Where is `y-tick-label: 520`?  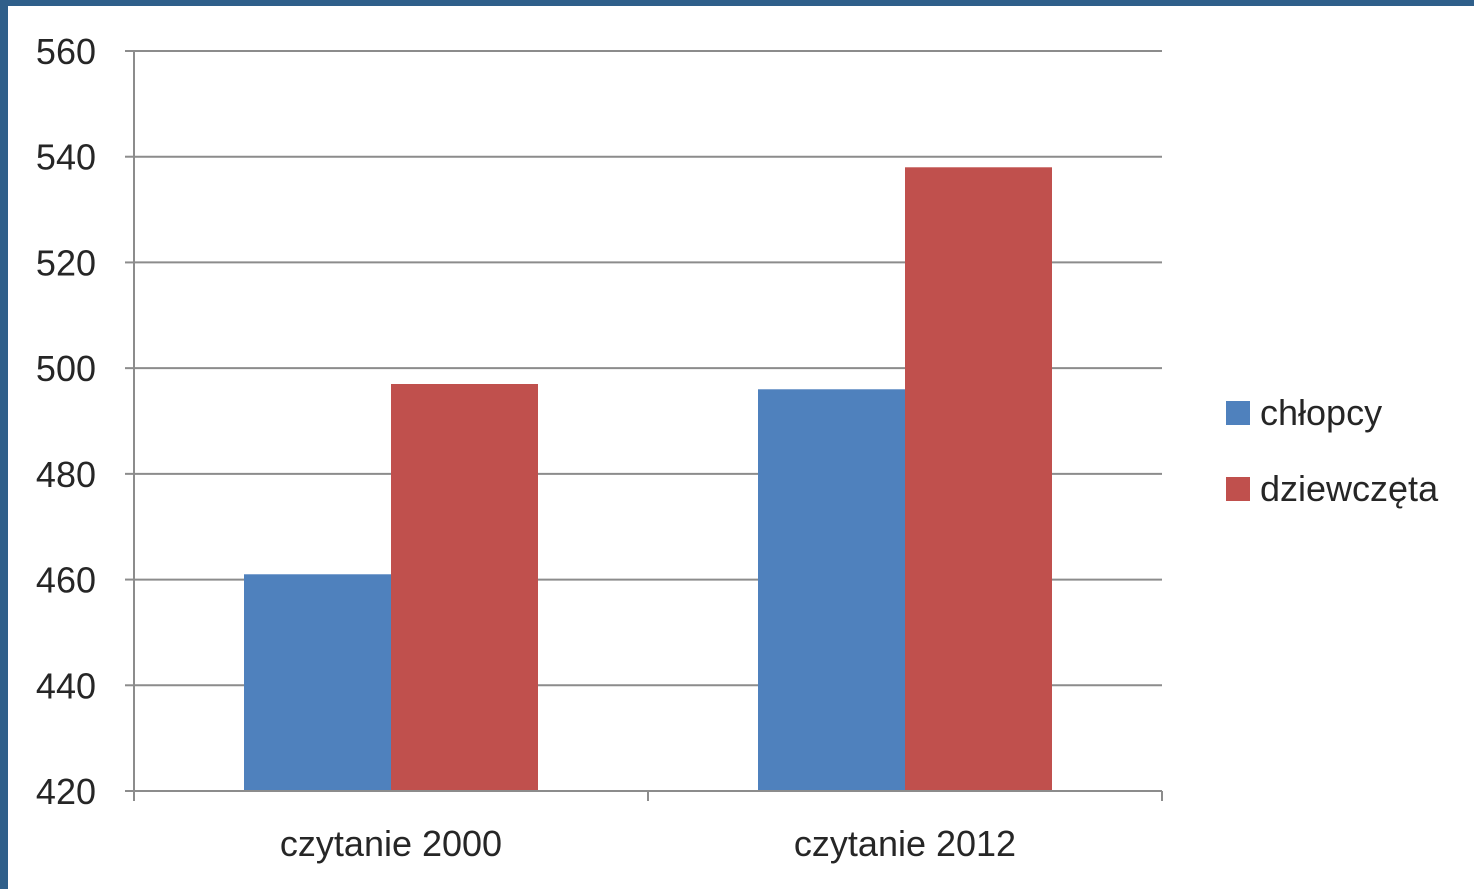
y-tick-label: 520 is located at coordinates (66, 262).